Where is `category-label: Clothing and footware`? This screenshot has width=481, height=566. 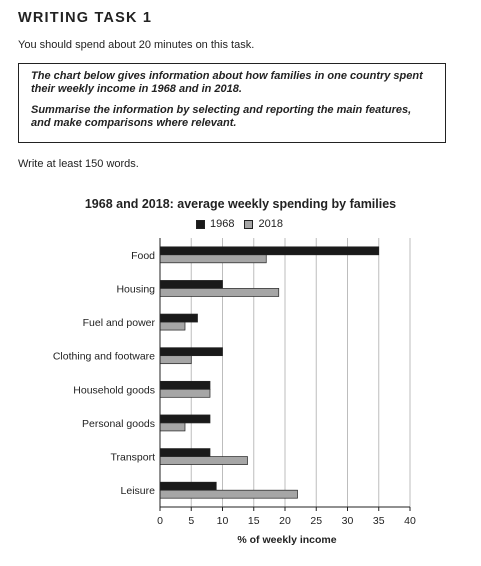
category-label: Clothing and footware is located at coordinates (104, 357).